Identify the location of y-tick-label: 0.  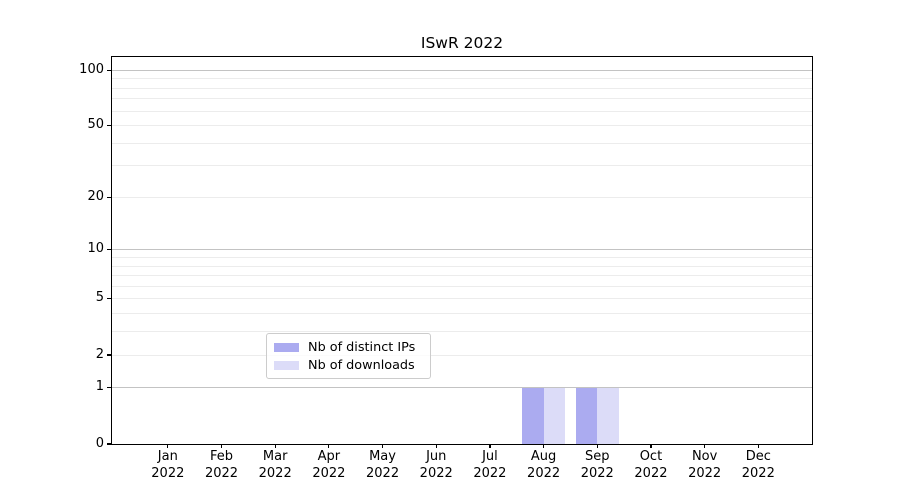
(99, 443).